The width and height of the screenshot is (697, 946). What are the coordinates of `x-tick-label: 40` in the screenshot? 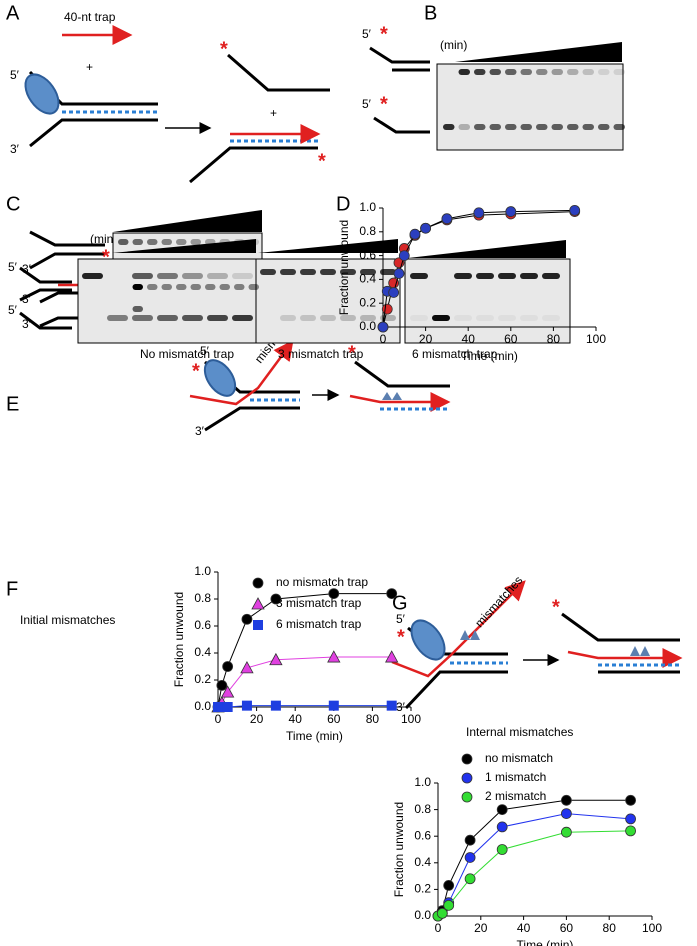 It's located at (524, 928).